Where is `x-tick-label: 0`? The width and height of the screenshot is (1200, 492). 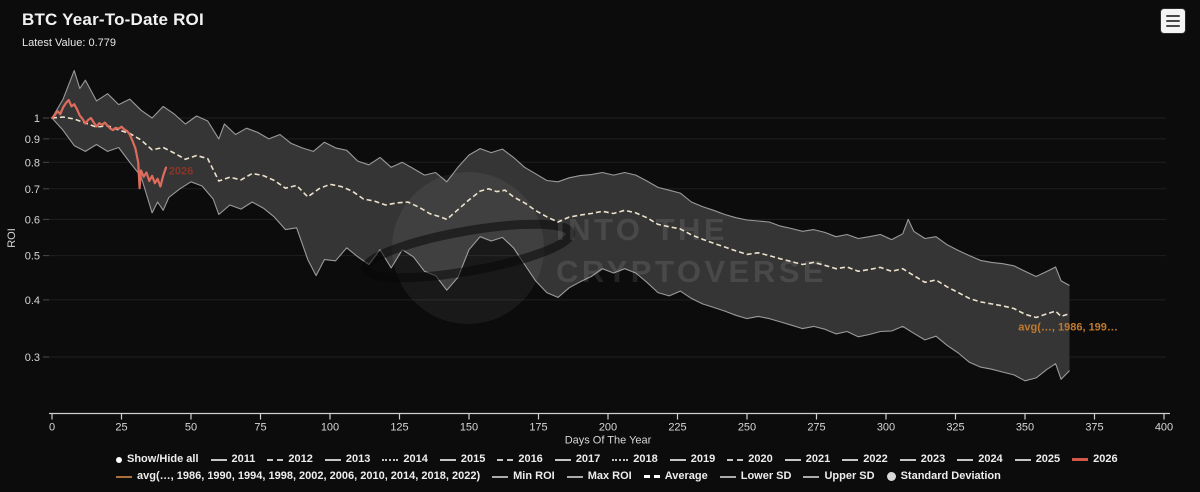 x-tick-label: 0 is located at coordinates (52, 428).